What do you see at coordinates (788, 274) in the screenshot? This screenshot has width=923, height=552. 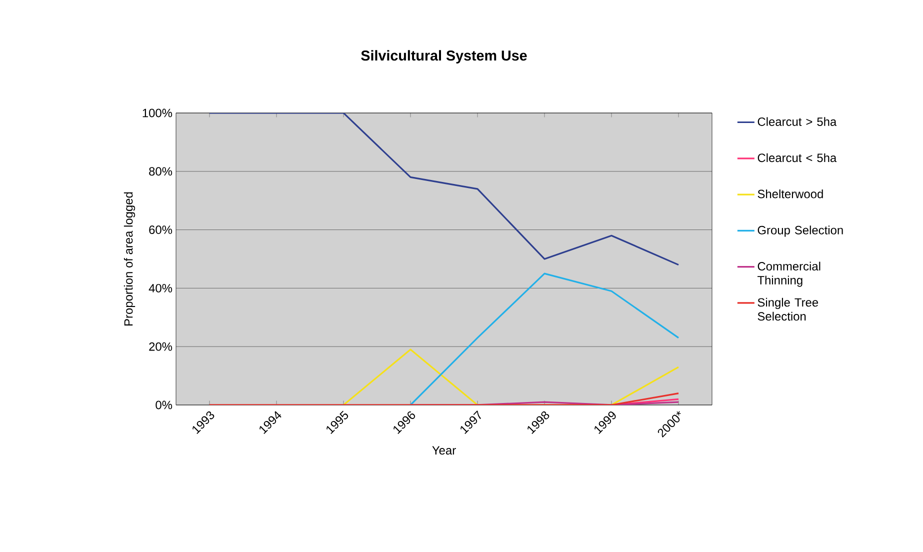 I see `legend-label: Commercial Thinning` at bounding box center [788, 274].